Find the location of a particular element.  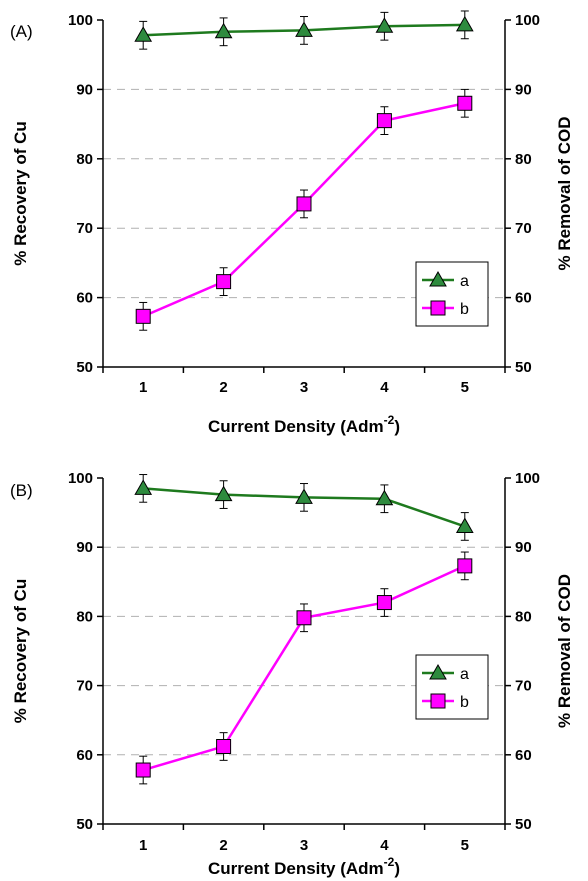

panel-label: (A) is located at coordinates (21, 31).